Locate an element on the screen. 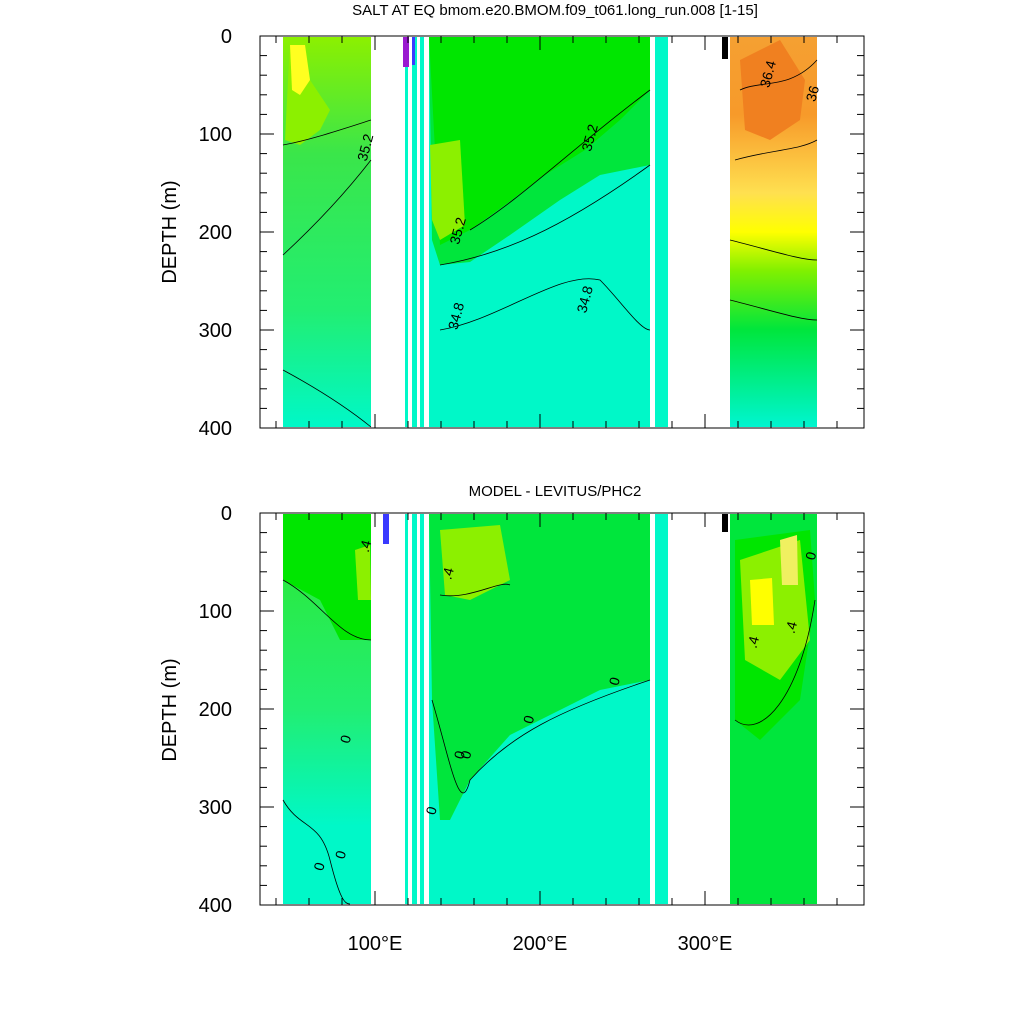 The image size is (1024, 1024). region-indian-patch is located at coordinates (363, 572).